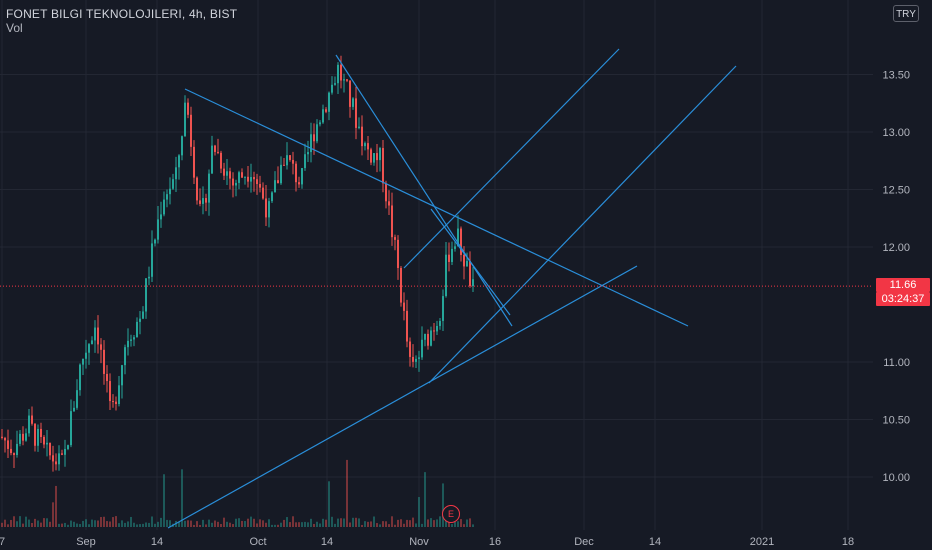 This screenshot has height=550, width=932. I want to click on time-tick-label: Sep, so click(86, 542).